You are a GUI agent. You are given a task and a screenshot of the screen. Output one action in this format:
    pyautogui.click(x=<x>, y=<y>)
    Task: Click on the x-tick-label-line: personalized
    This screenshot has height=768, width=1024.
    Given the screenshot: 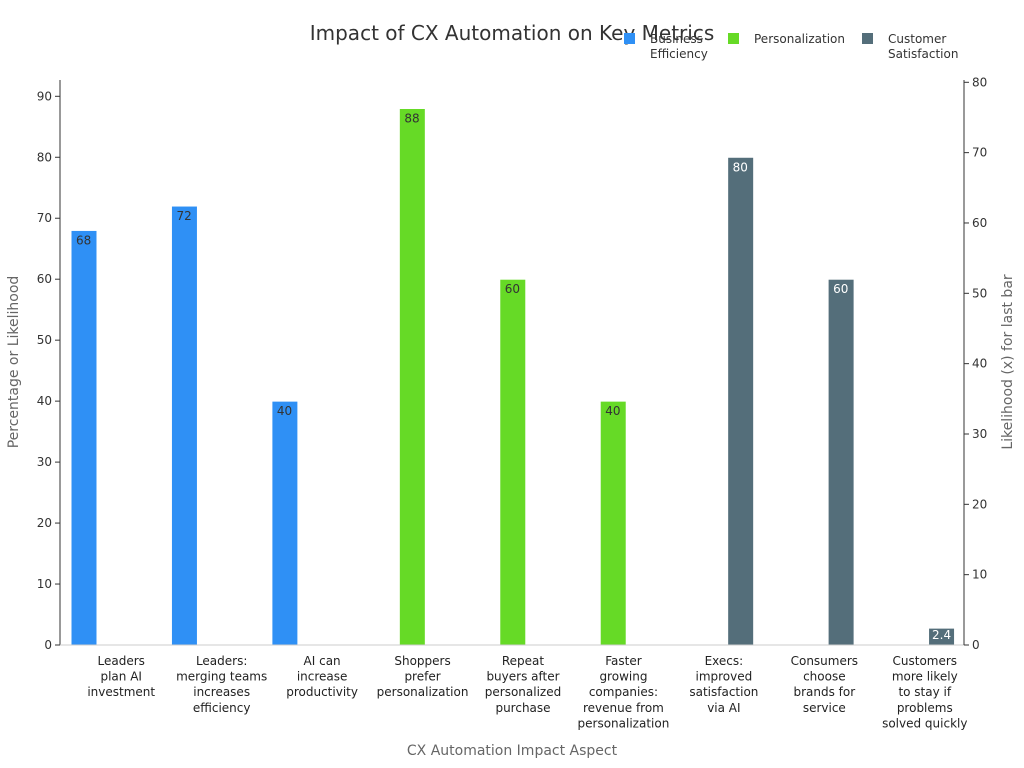 What is the action you would take?
    pyautogui.click(x=523, y=692)
    